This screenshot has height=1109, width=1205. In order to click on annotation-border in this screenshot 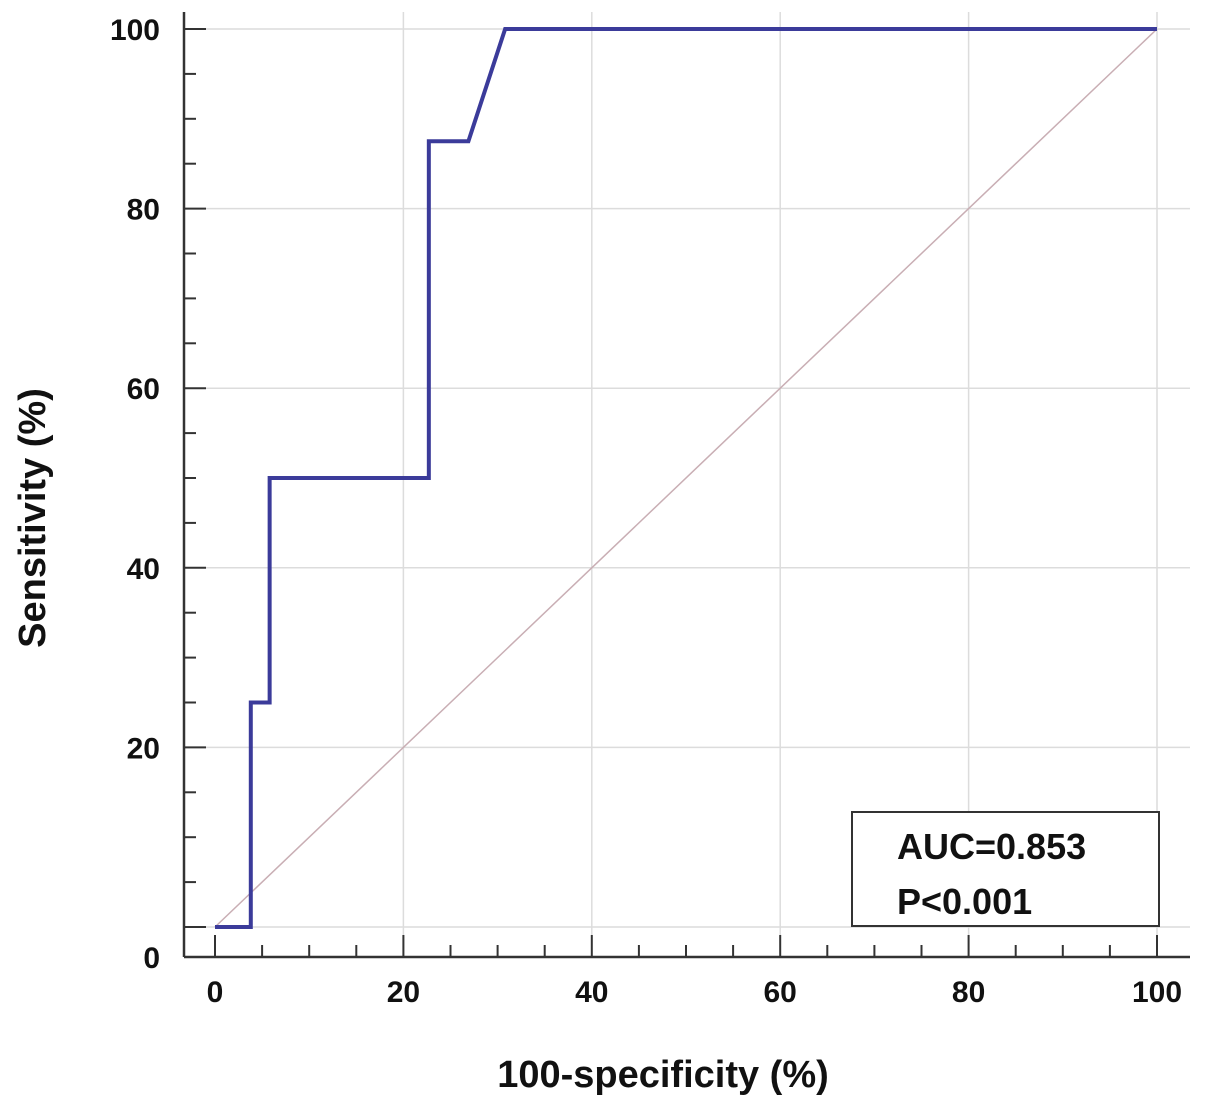, I will do `click(1005, 869)`.